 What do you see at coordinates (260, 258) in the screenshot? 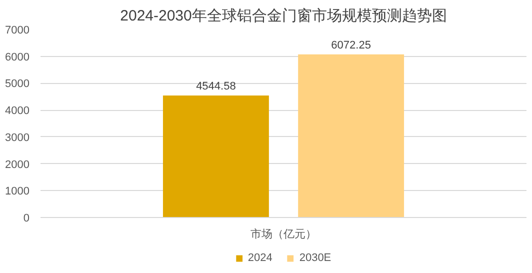
I see `legend-label: 2024` at bounding box center [260, 258].